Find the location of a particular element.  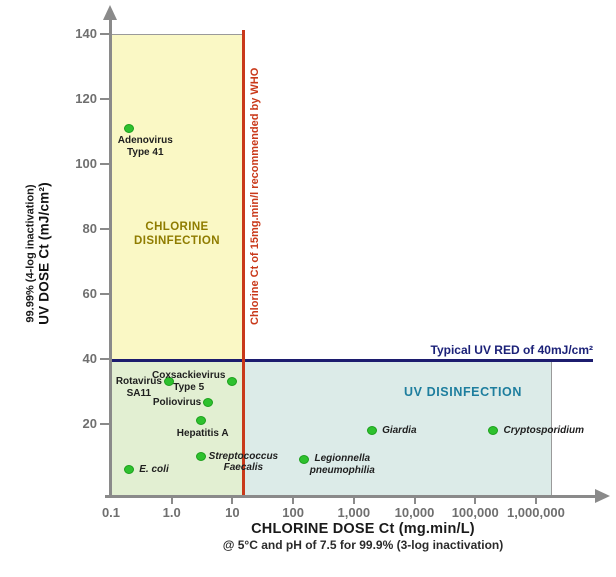

uv-disinfection-region is located at coordinates (397, 427).